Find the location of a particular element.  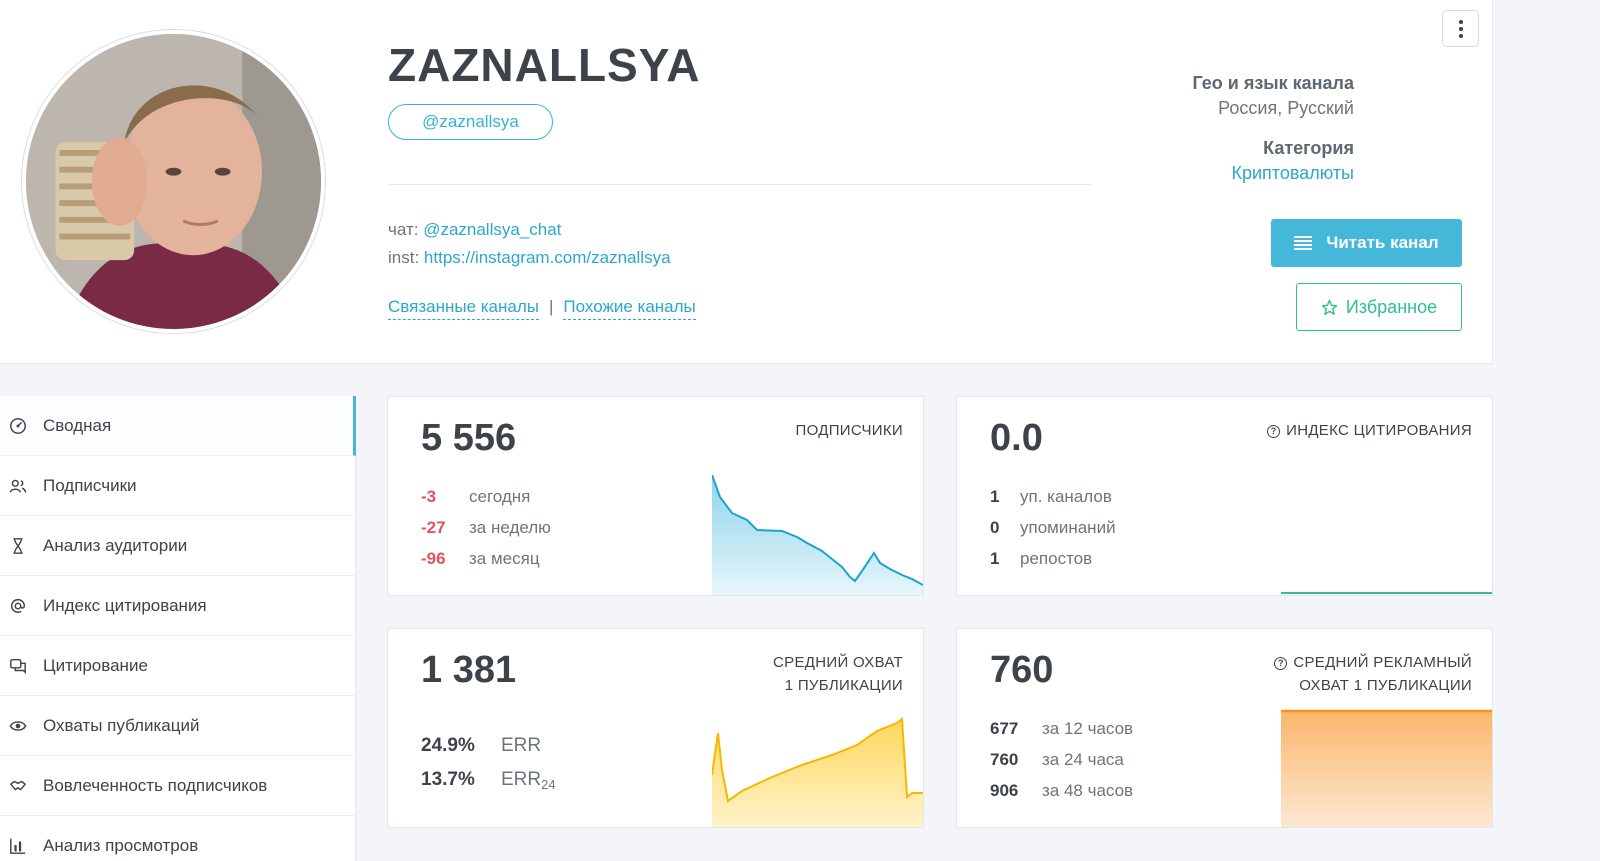

sidebar-item-views: Анализ просмотров is located at coordinates (178, 838).